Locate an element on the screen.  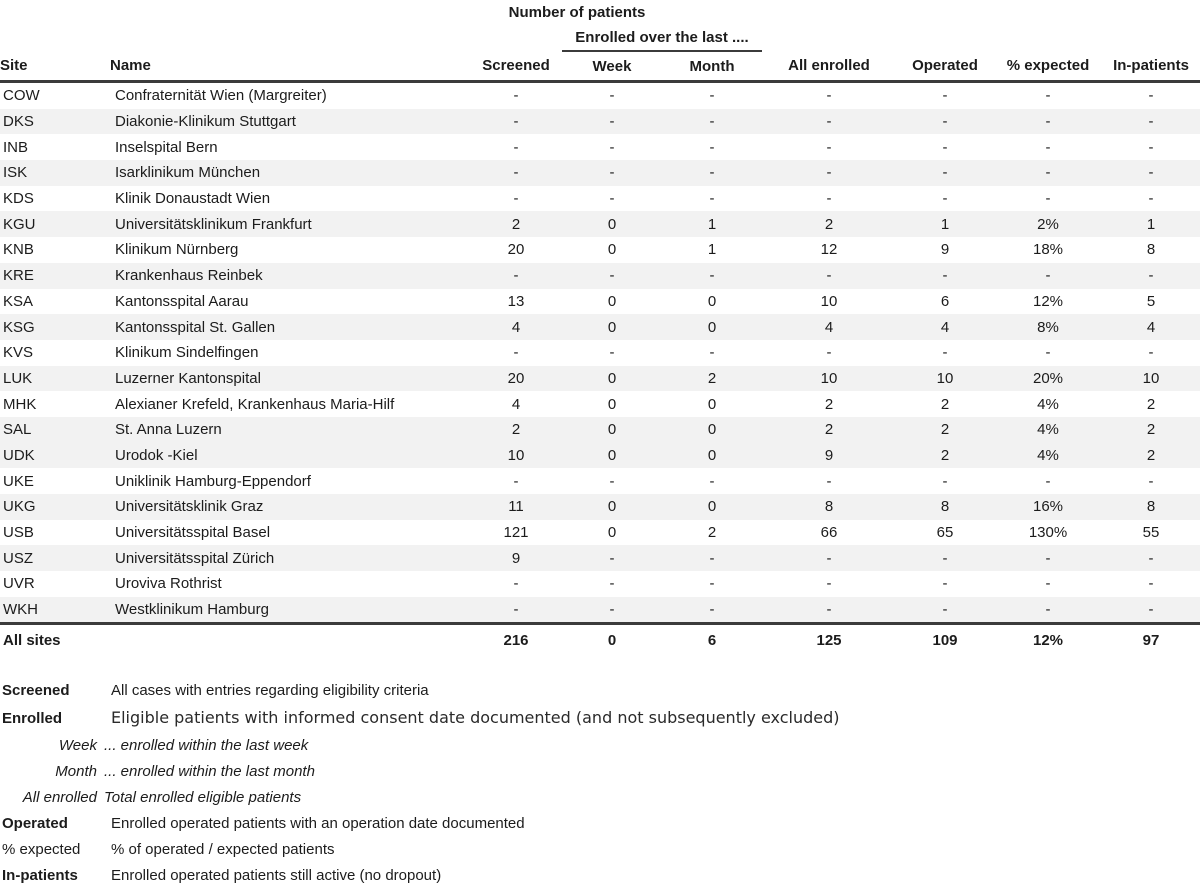
site-code: USZ is located at coordinates (18, 558).